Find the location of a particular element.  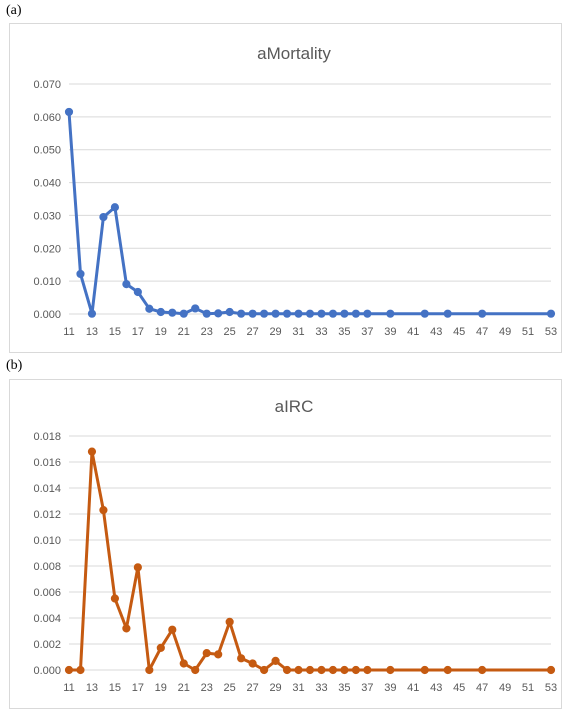

y-tick-label: 0.018 is located at coordinates (47, 437).